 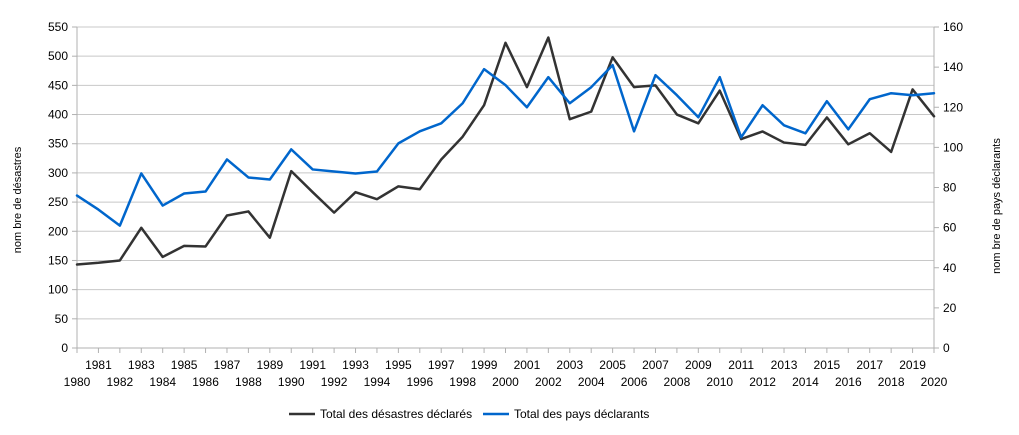 I want to click on right-tick-label: 40, so click(x=950, y=268).